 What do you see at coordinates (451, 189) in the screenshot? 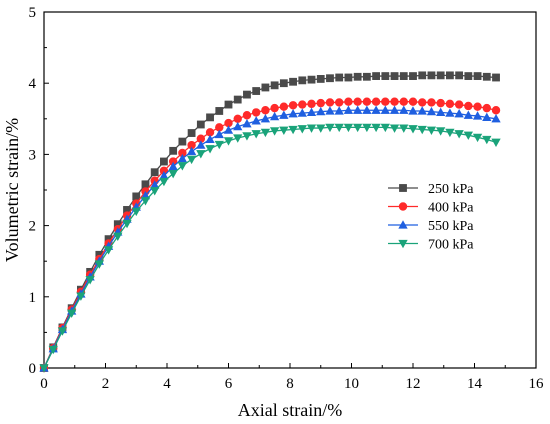
I see `legend-label: 250 kPa` at bounding box center [451, 189].